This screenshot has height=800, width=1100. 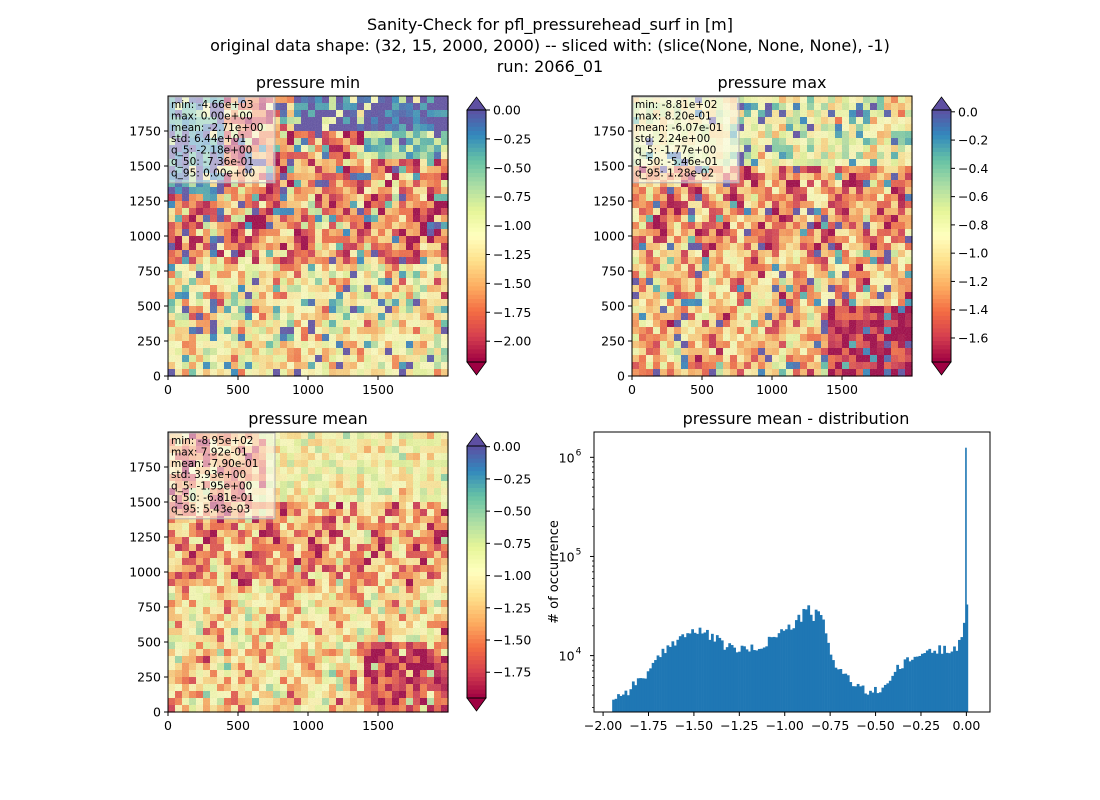 What do you see at coordinates (973, 281) in the screenshot?
I see `colorbar-tick-label: −1.2` at bounding box center [973, 281].